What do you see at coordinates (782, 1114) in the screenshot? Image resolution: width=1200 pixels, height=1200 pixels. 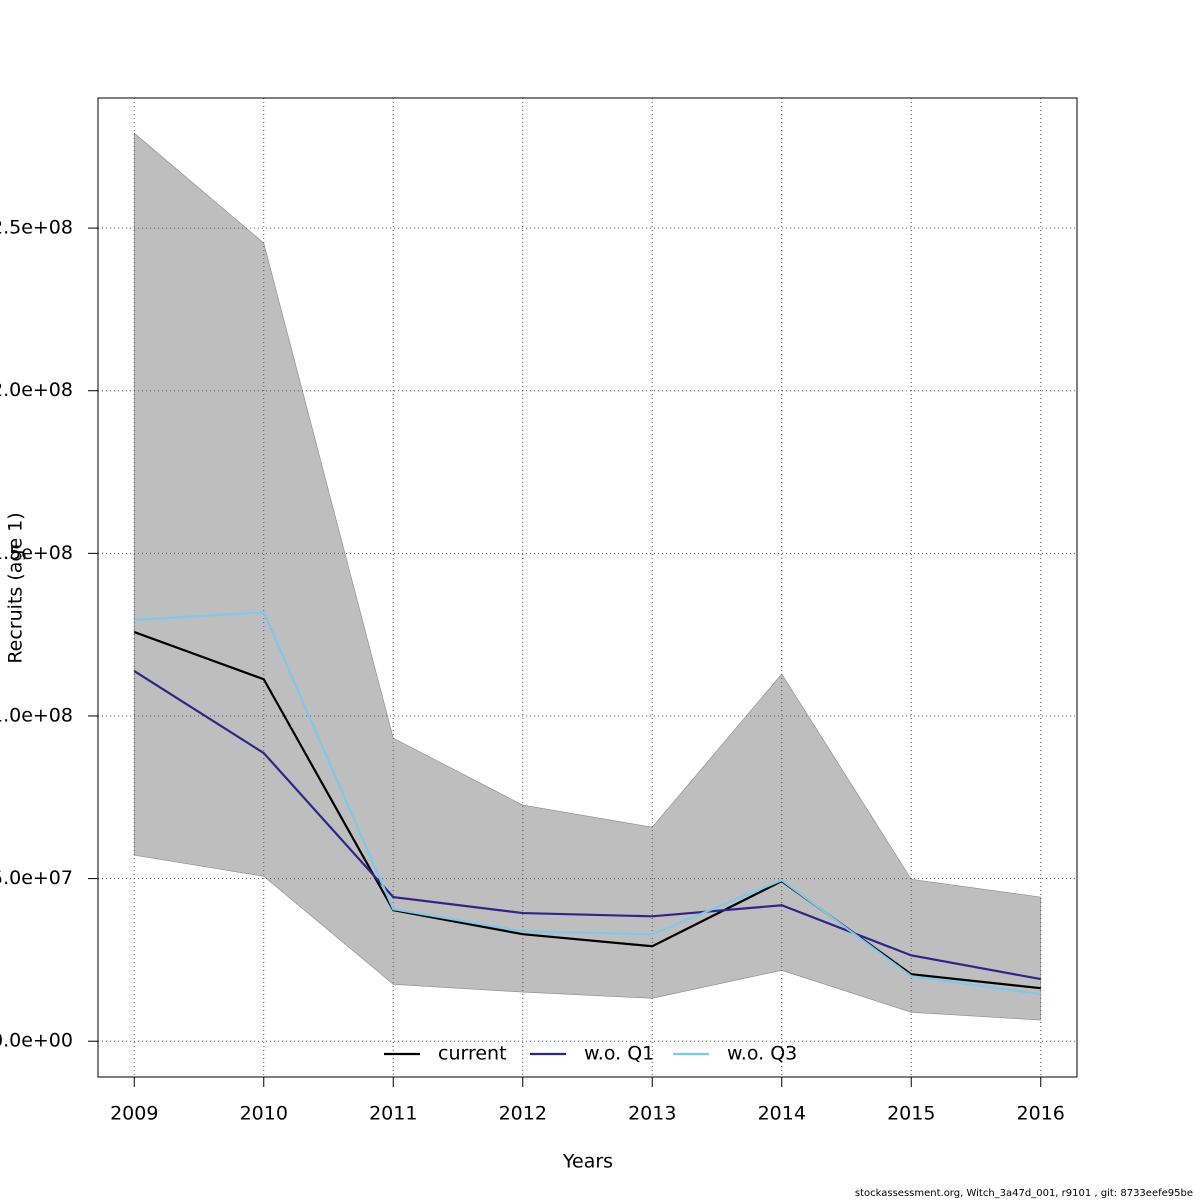 I see `x-tick-label: 2014` at bounding box center [782, 1114].